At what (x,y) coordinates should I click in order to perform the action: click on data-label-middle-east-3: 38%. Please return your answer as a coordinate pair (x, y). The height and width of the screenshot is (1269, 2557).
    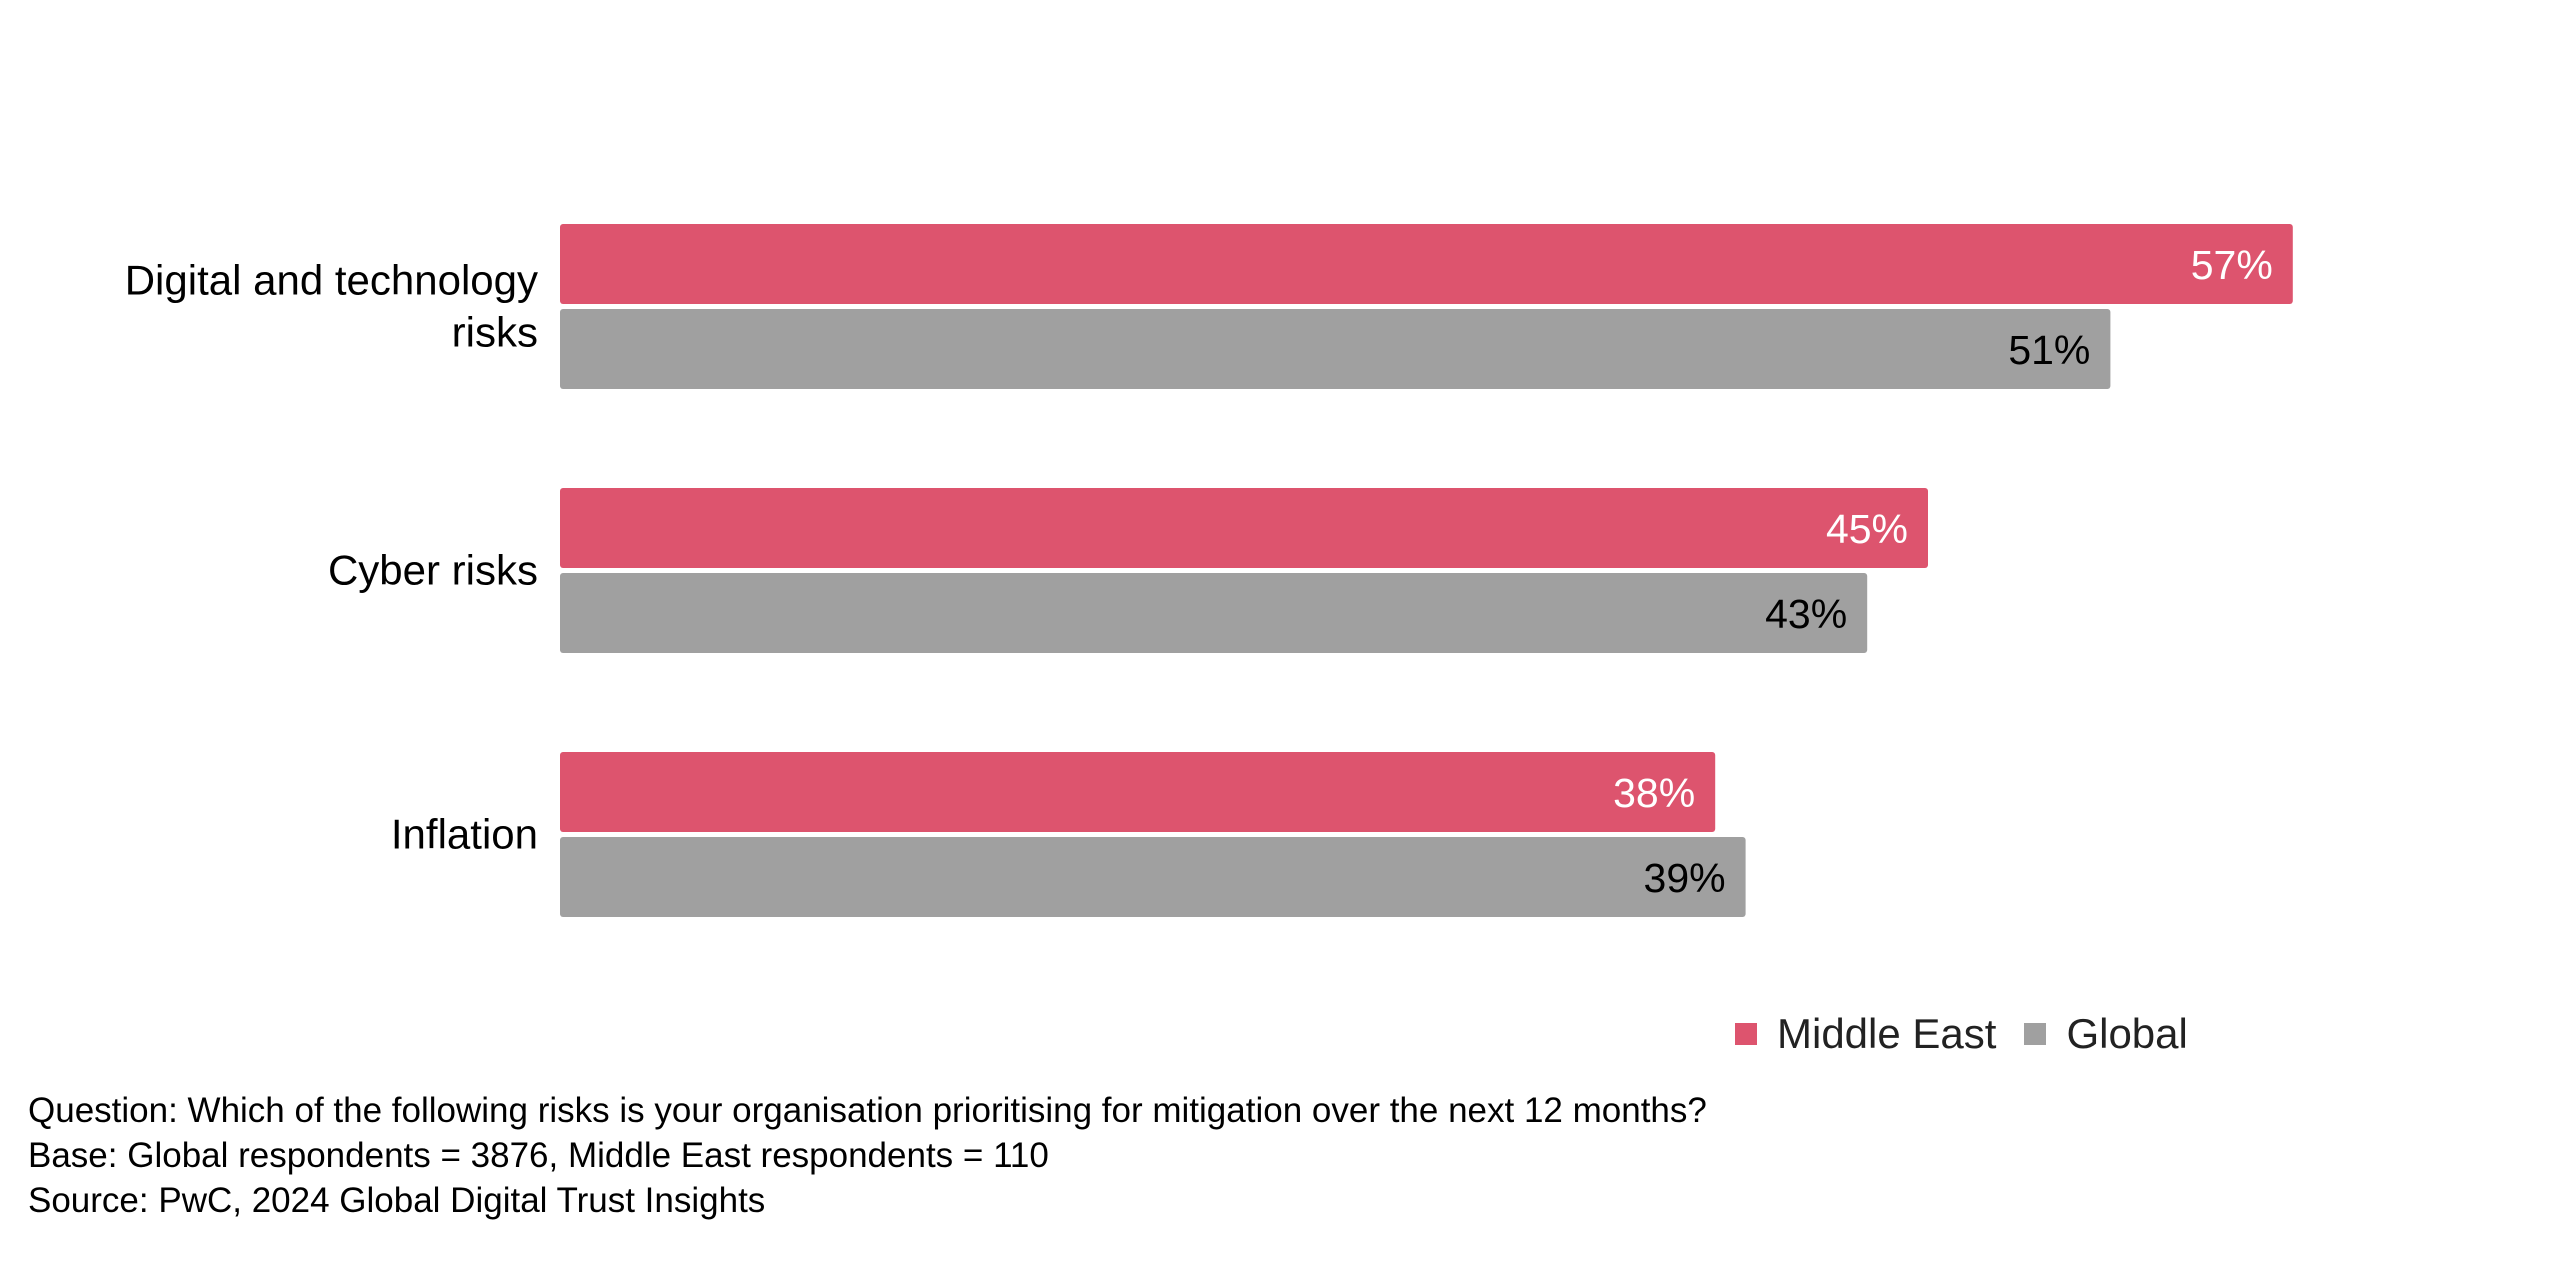
    Looking at the image, I should click on (1654, 793).